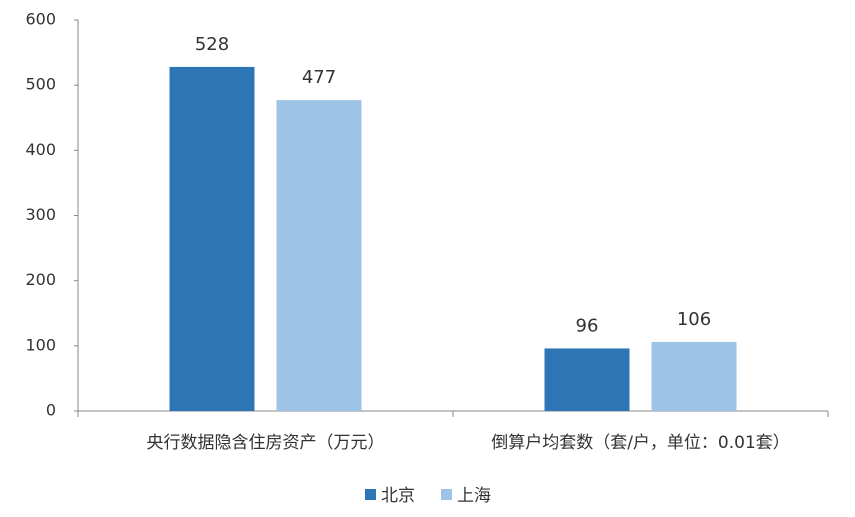  I want to click on y-tick-label: 200, so click(40, 279).